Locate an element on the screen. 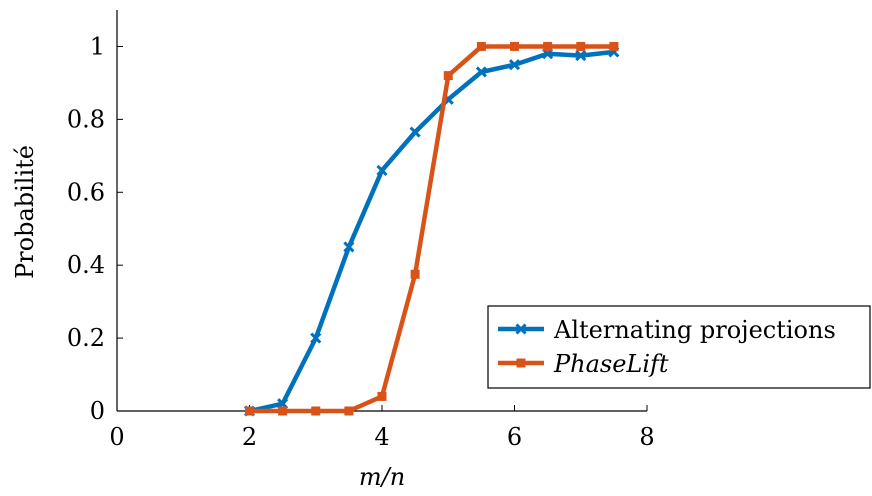 Image resolution: width=872 pixels, height=496 pixels. legend-item-0: Alternating projections is located at coordinates (667, 330).